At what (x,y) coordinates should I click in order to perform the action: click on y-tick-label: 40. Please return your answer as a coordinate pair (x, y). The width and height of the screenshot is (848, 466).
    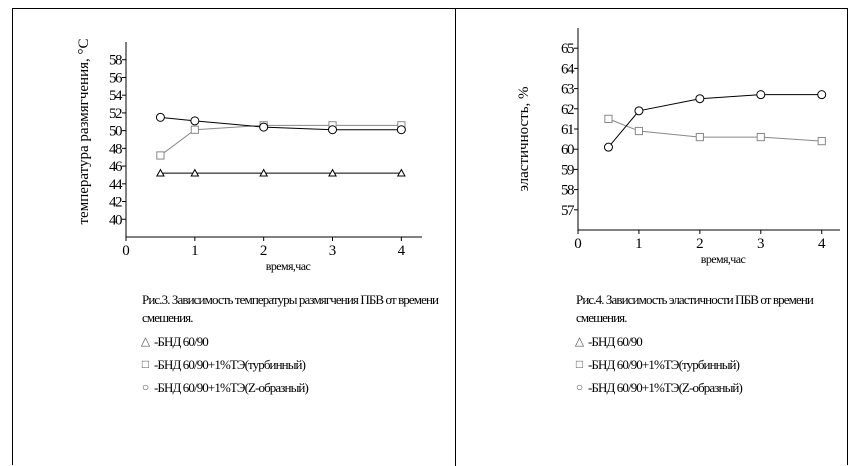
    Looking at the image, I should click on (115, 220).